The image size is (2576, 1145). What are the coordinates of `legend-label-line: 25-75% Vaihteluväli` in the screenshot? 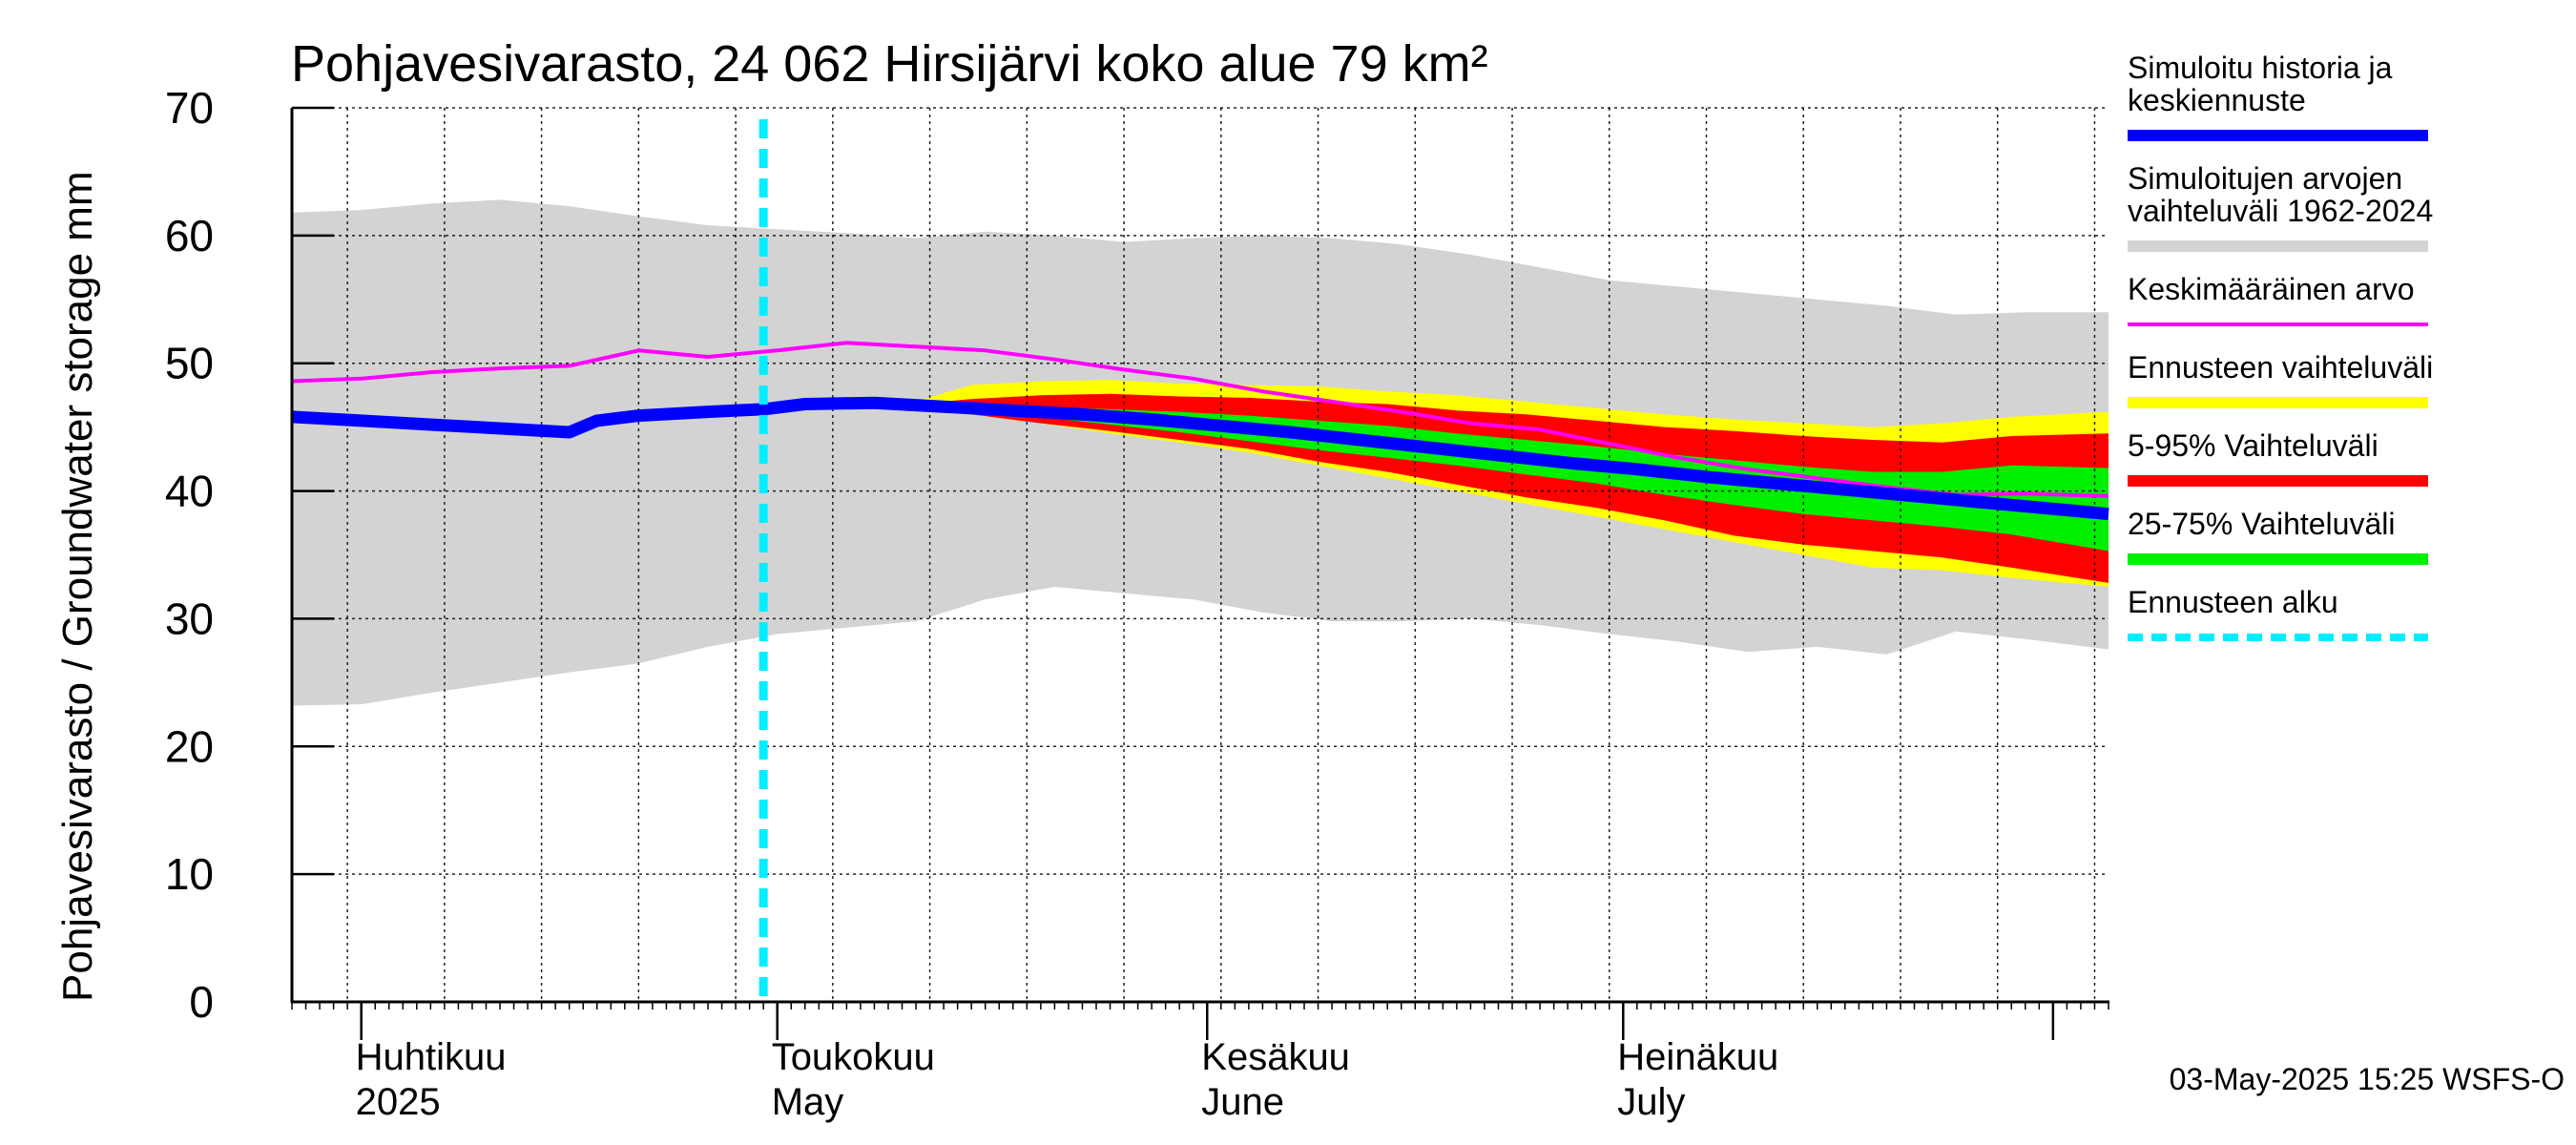 It's located at (2261, 524).